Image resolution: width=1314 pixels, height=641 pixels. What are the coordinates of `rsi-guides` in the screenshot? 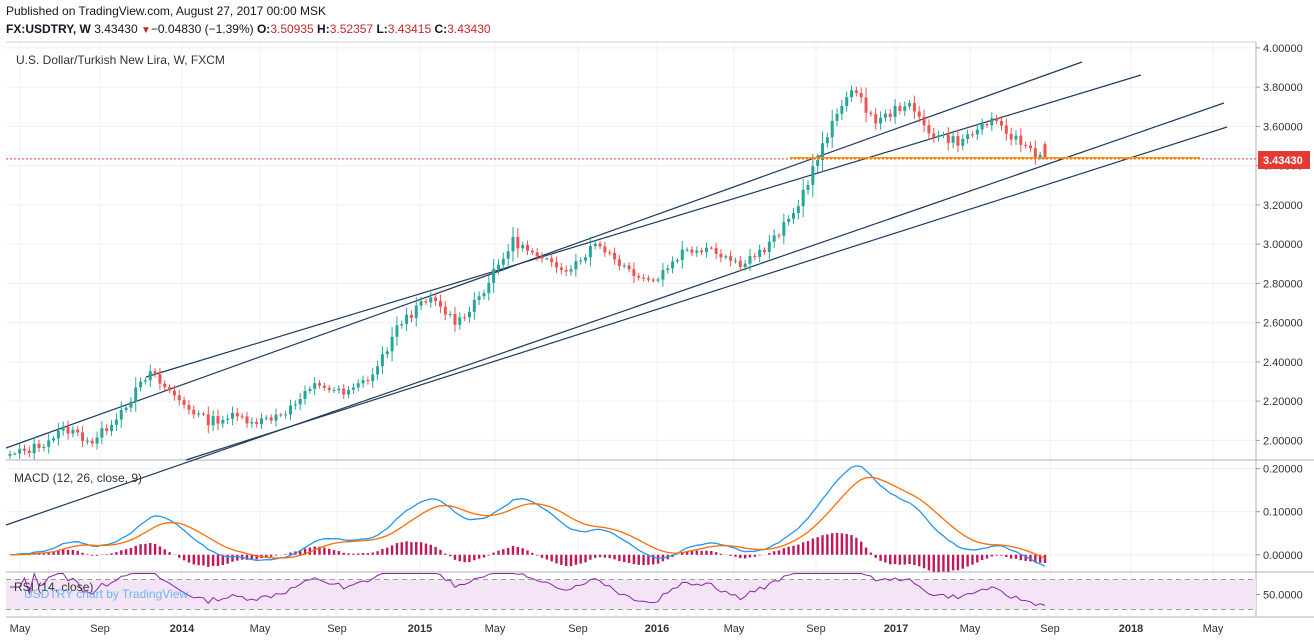 It's located at (631, 594).